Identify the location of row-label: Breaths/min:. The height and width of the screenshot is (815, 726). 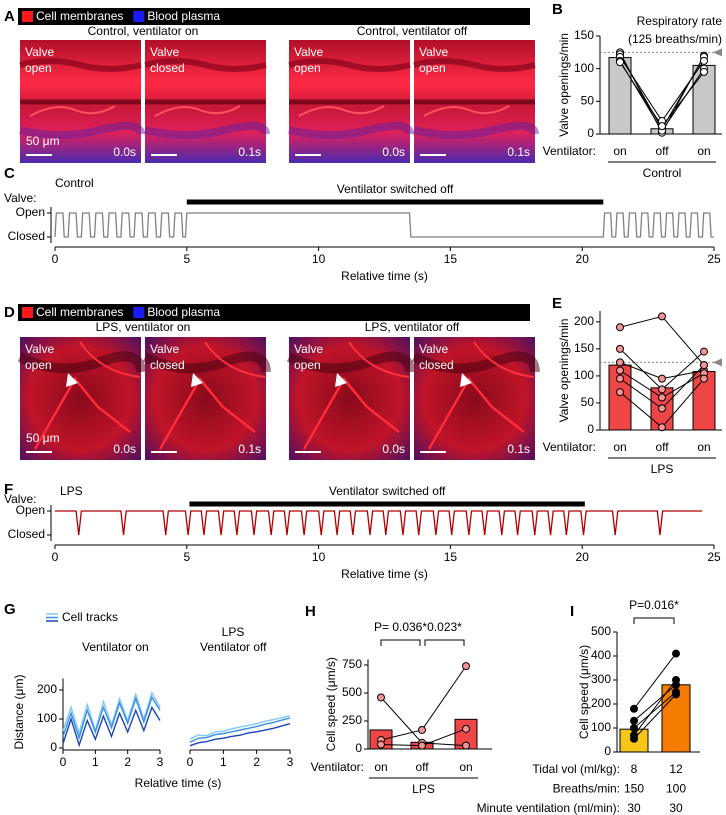
(586, 789).